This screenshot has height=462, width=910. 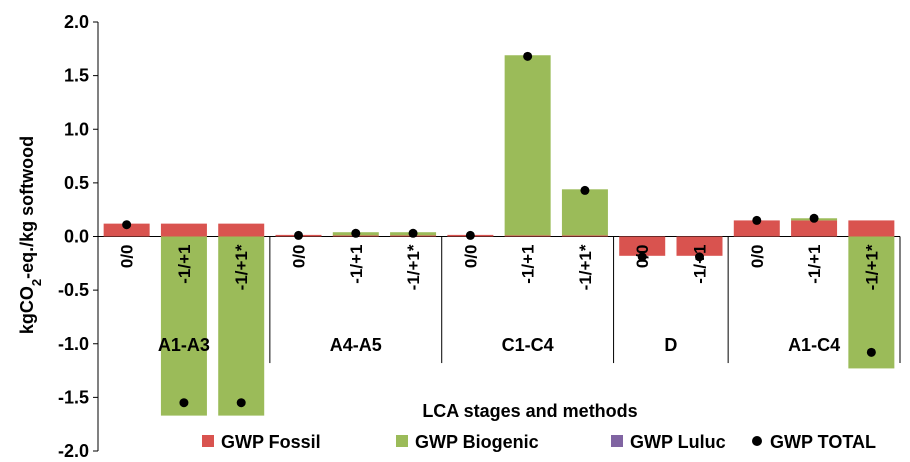 What do you see at coordinates (823, 442) in the screenshot?
I see `legend-label: GWP TOTAL` at bounding box center [823, 442].